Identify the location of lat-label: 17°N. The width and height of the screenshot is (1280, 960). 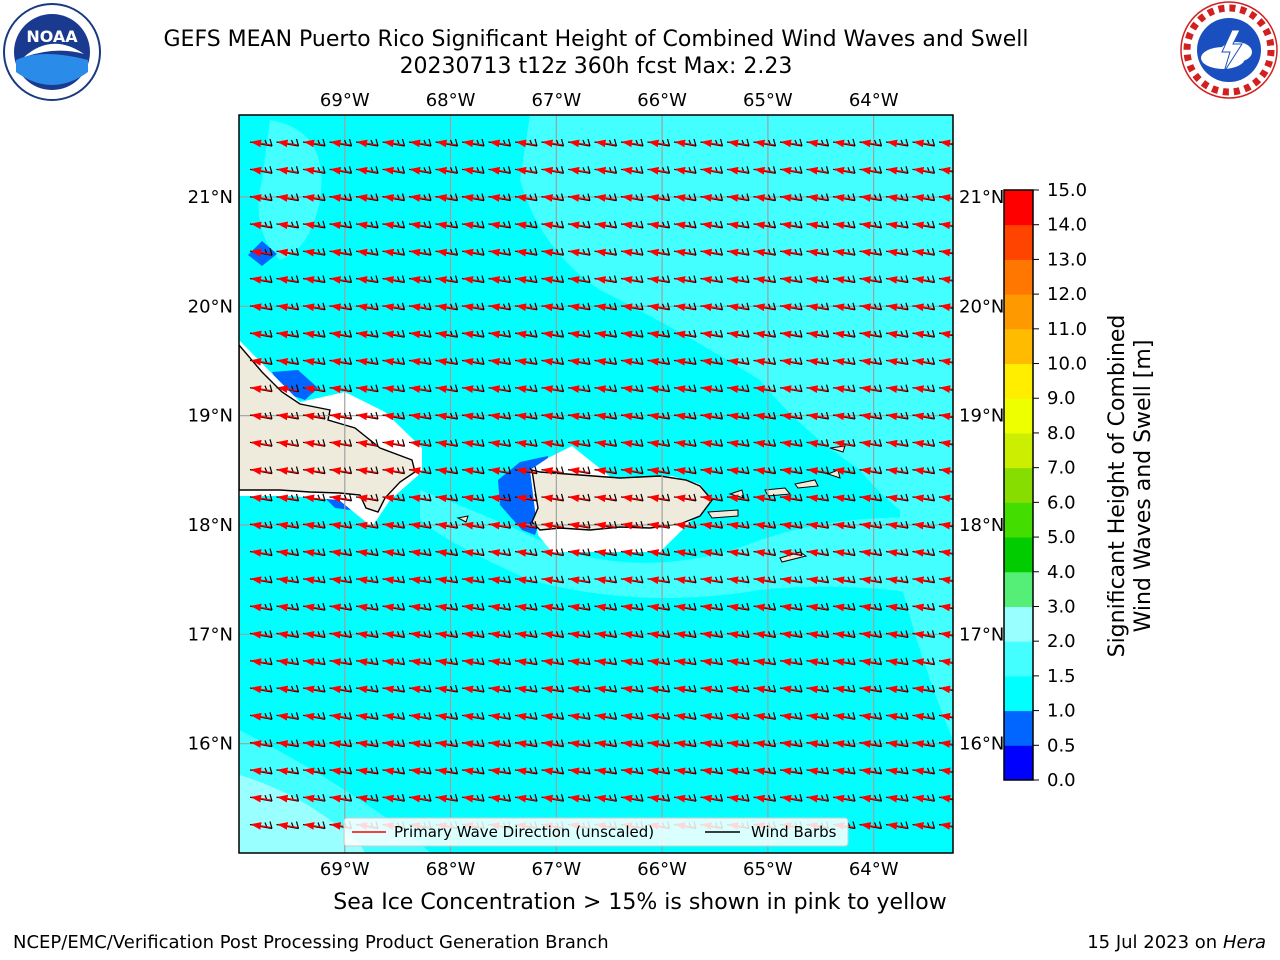
(210, 634).